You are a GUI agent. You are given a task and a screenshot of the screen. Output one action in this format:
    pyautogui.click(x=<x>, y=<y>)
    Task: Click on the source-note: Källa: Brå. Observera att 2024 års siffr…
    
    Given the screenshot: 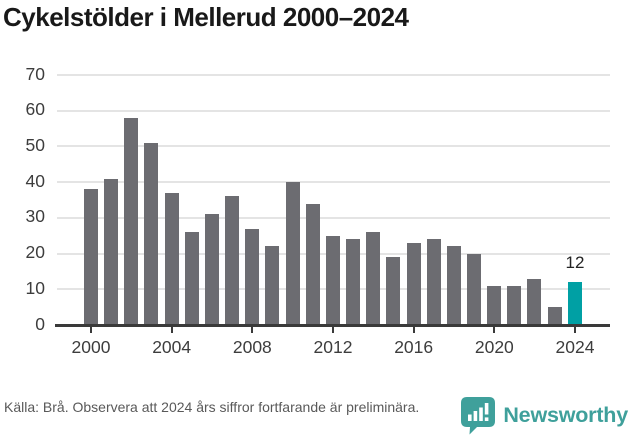 What is the action you would take?
    pyautogui.click(x=212, y=407)
    